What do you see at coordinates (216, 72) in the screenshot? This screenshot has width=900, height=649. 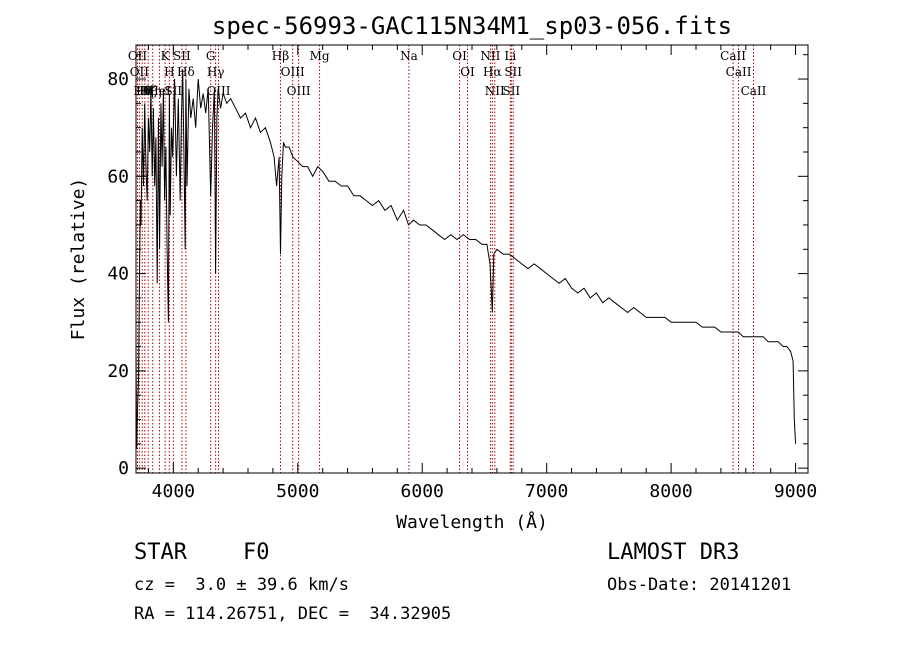 I see `line-label: Hγ` at bounding box center [216, 72].